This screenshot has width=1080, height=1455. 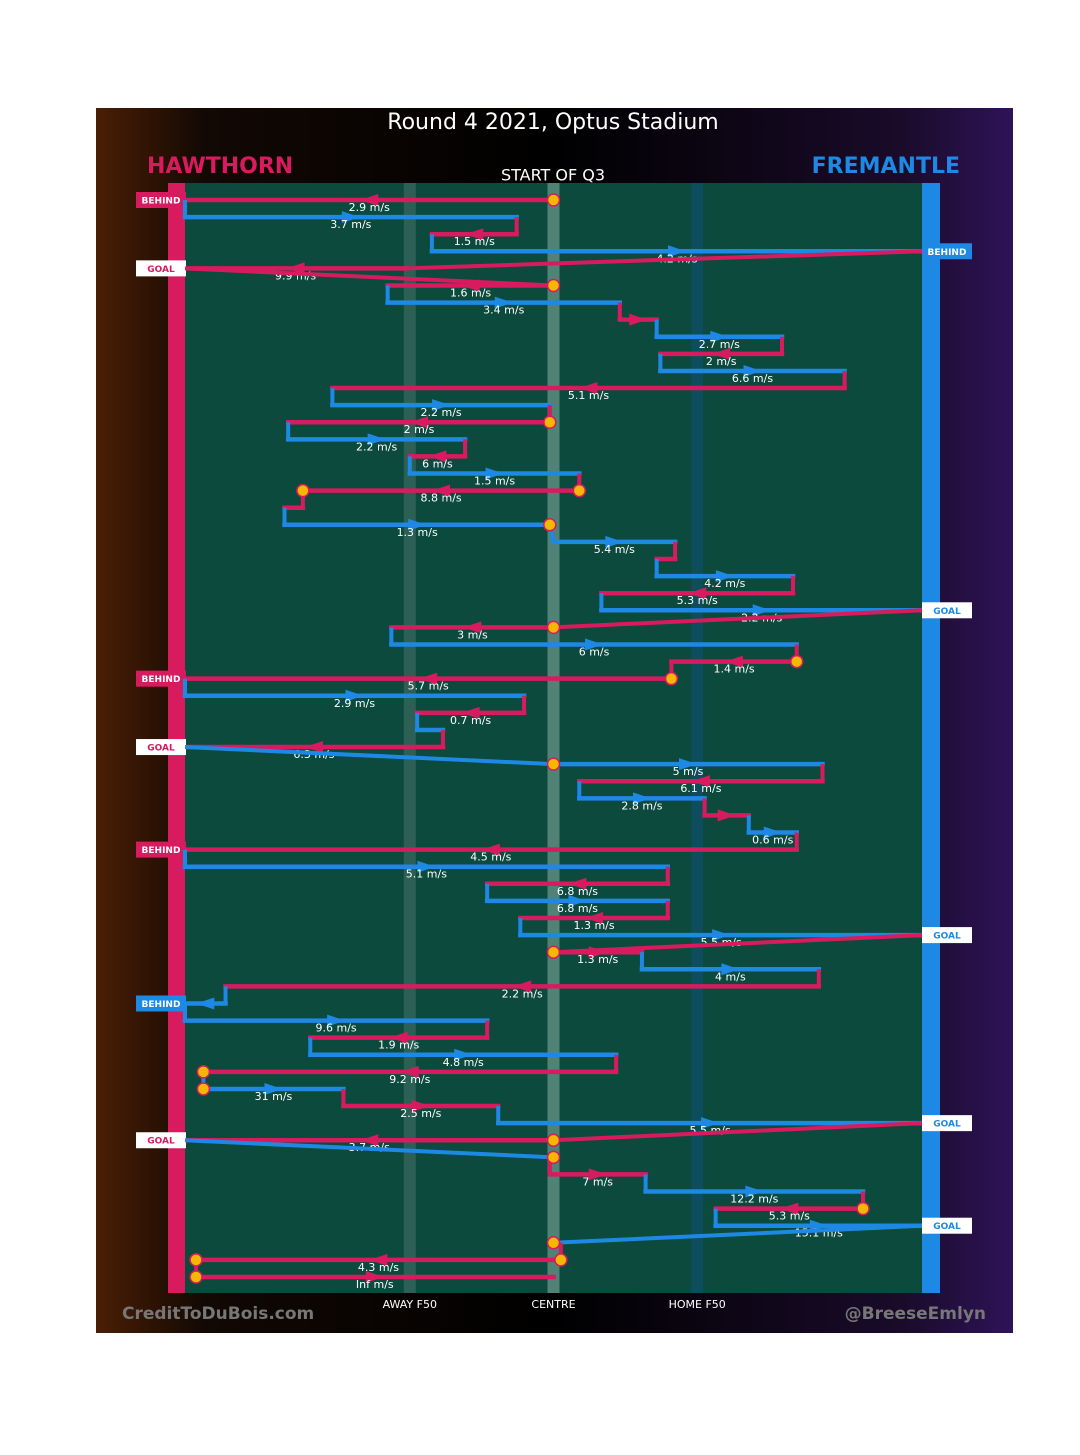 What do you see at coordinates (376, 446) in the screenshot?
I see `speed-label: 2.2 m/s` at bounding box center [376, 446].